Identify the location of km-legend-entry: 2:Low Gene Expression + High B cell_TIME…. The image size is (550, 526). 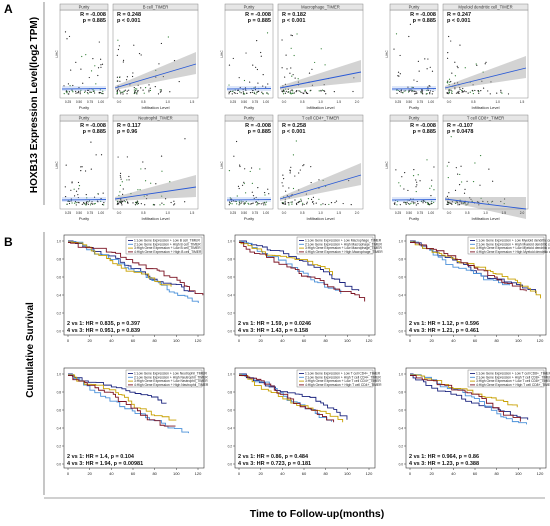
(167, 244).